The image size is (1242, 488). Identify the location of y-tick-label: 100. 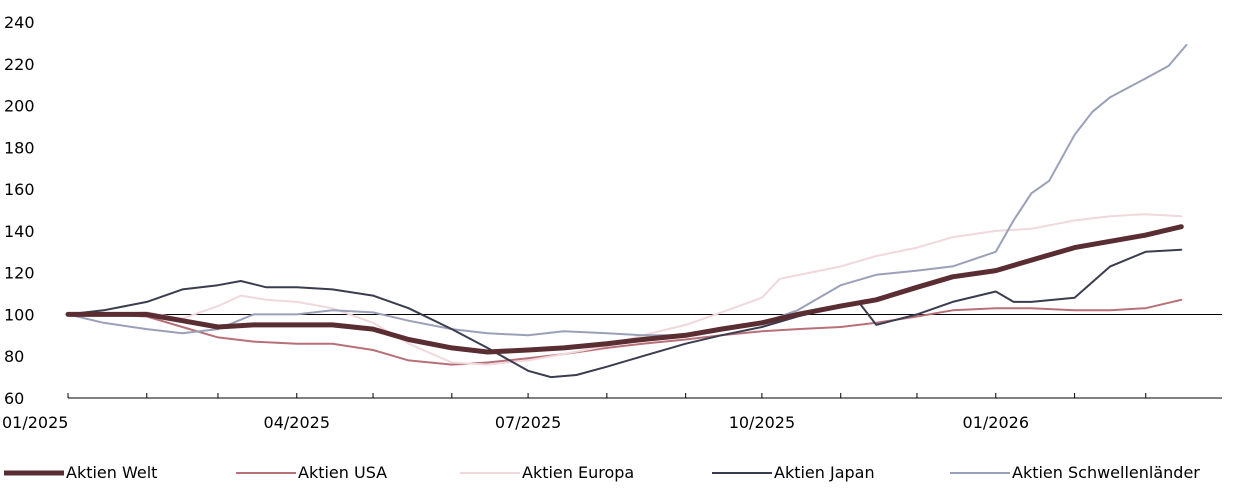
(19, 314).